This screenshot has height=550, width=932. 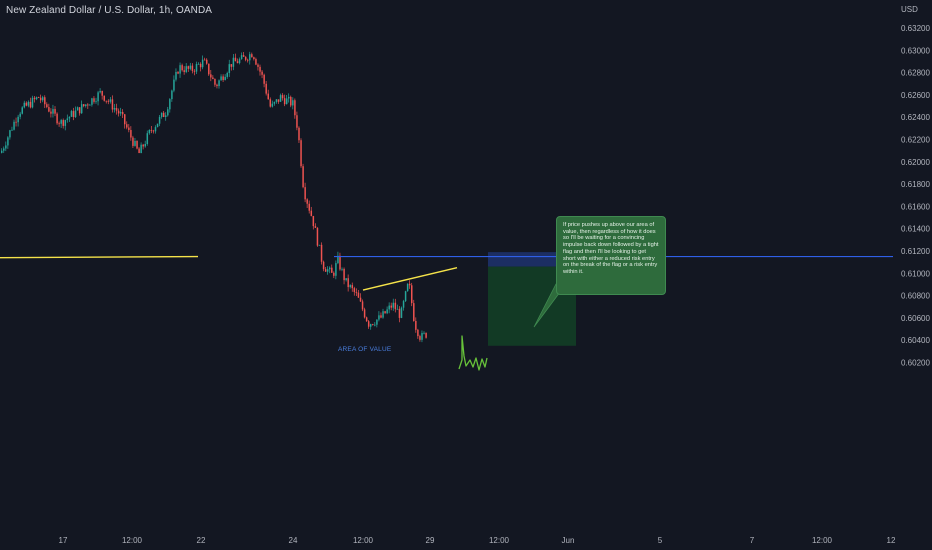 What do you see at coordinates (915, 162) in the screenshot?
I see `price-tick: 0.62000` at bounding box center [915, 162].